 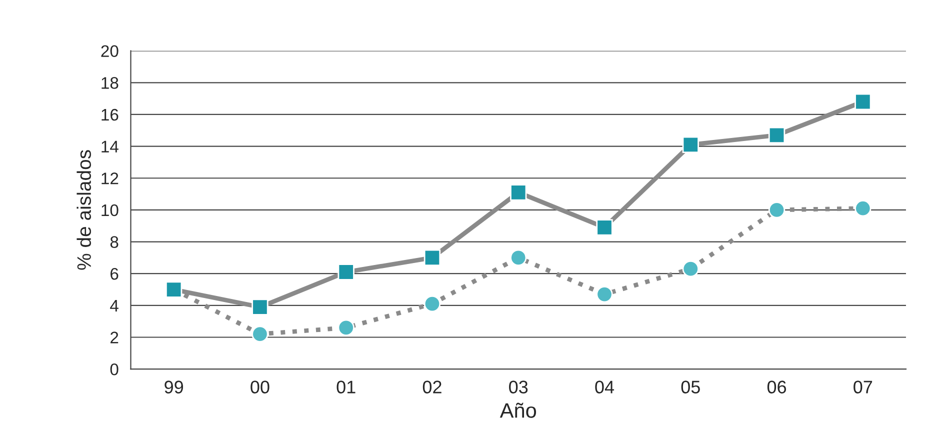 What do you see at coordinates (114, 338) in the screenshot?
I see `y-tick-label: 2` at bounding box center [114, 338].